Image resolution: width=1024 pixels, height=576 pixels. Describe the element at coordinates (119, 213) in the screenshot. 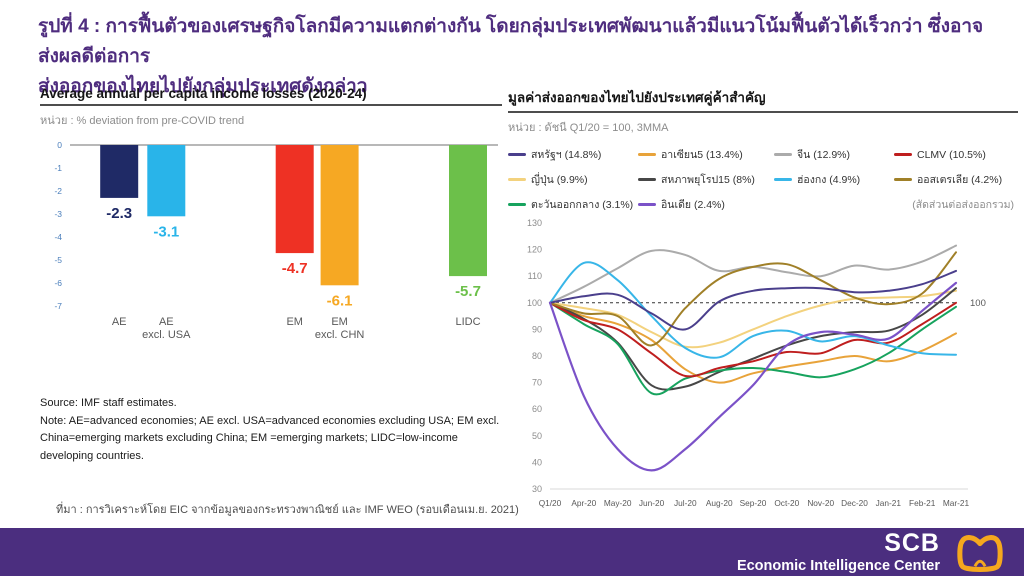

I see `bar-value-0: -2.3` at that location.